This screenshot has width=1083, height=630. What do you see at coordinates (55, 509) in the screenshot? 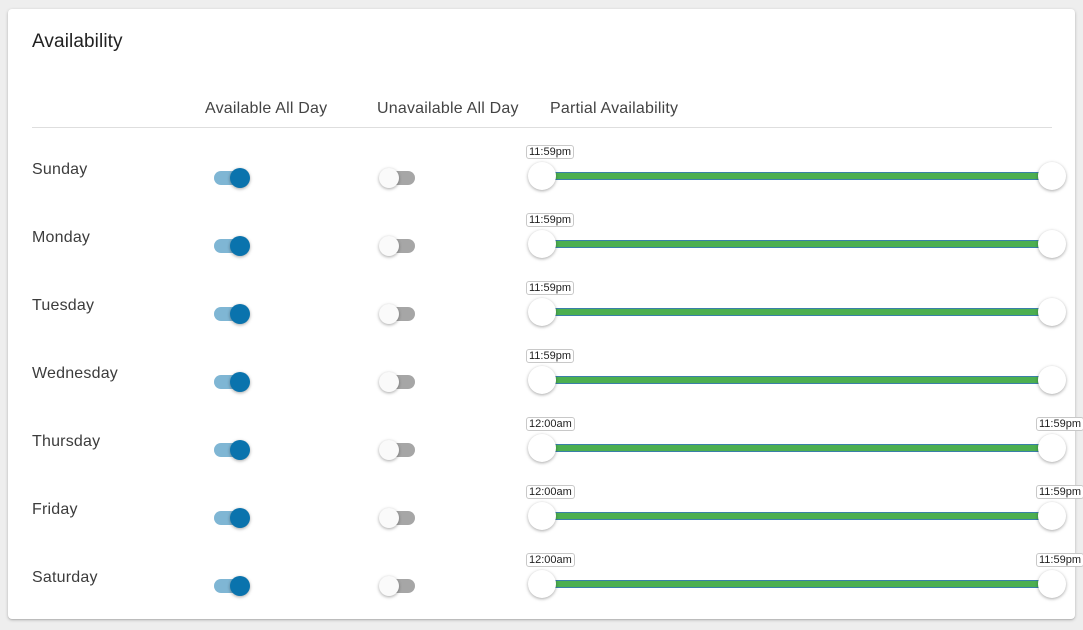
I see `day-label: Friday` at bounding box center [55, 509].